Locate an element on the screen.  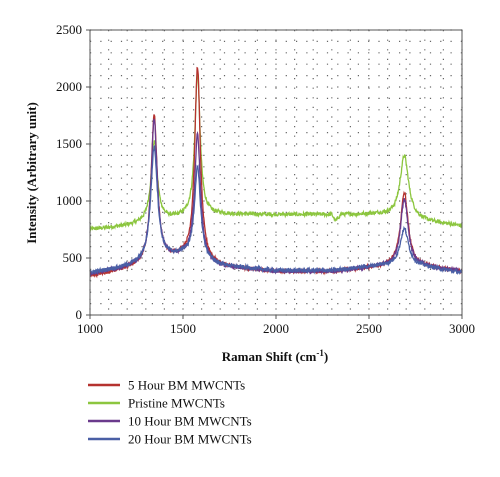
y-axis-title: Intensity (Arbitrary unit) is located at coordinates (31, 173).